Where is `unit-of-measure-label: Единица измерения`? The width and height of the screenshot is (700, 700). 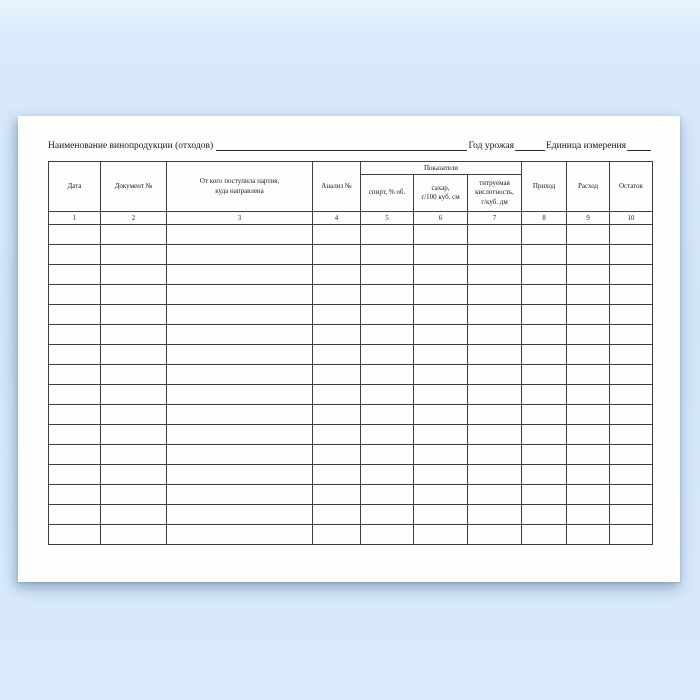
unit-of-measure-label: Единица измерения is located at coordinates (586, 146).